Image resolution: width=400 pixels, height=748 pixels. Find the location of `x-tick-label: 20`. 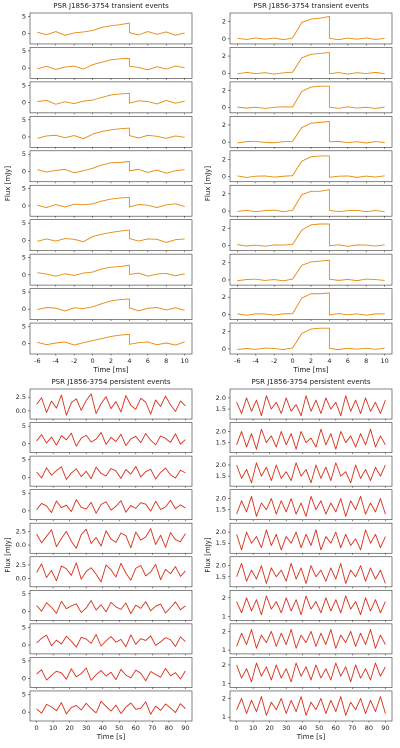

x-tick-label: 20 is located at coordinates (270, 728).